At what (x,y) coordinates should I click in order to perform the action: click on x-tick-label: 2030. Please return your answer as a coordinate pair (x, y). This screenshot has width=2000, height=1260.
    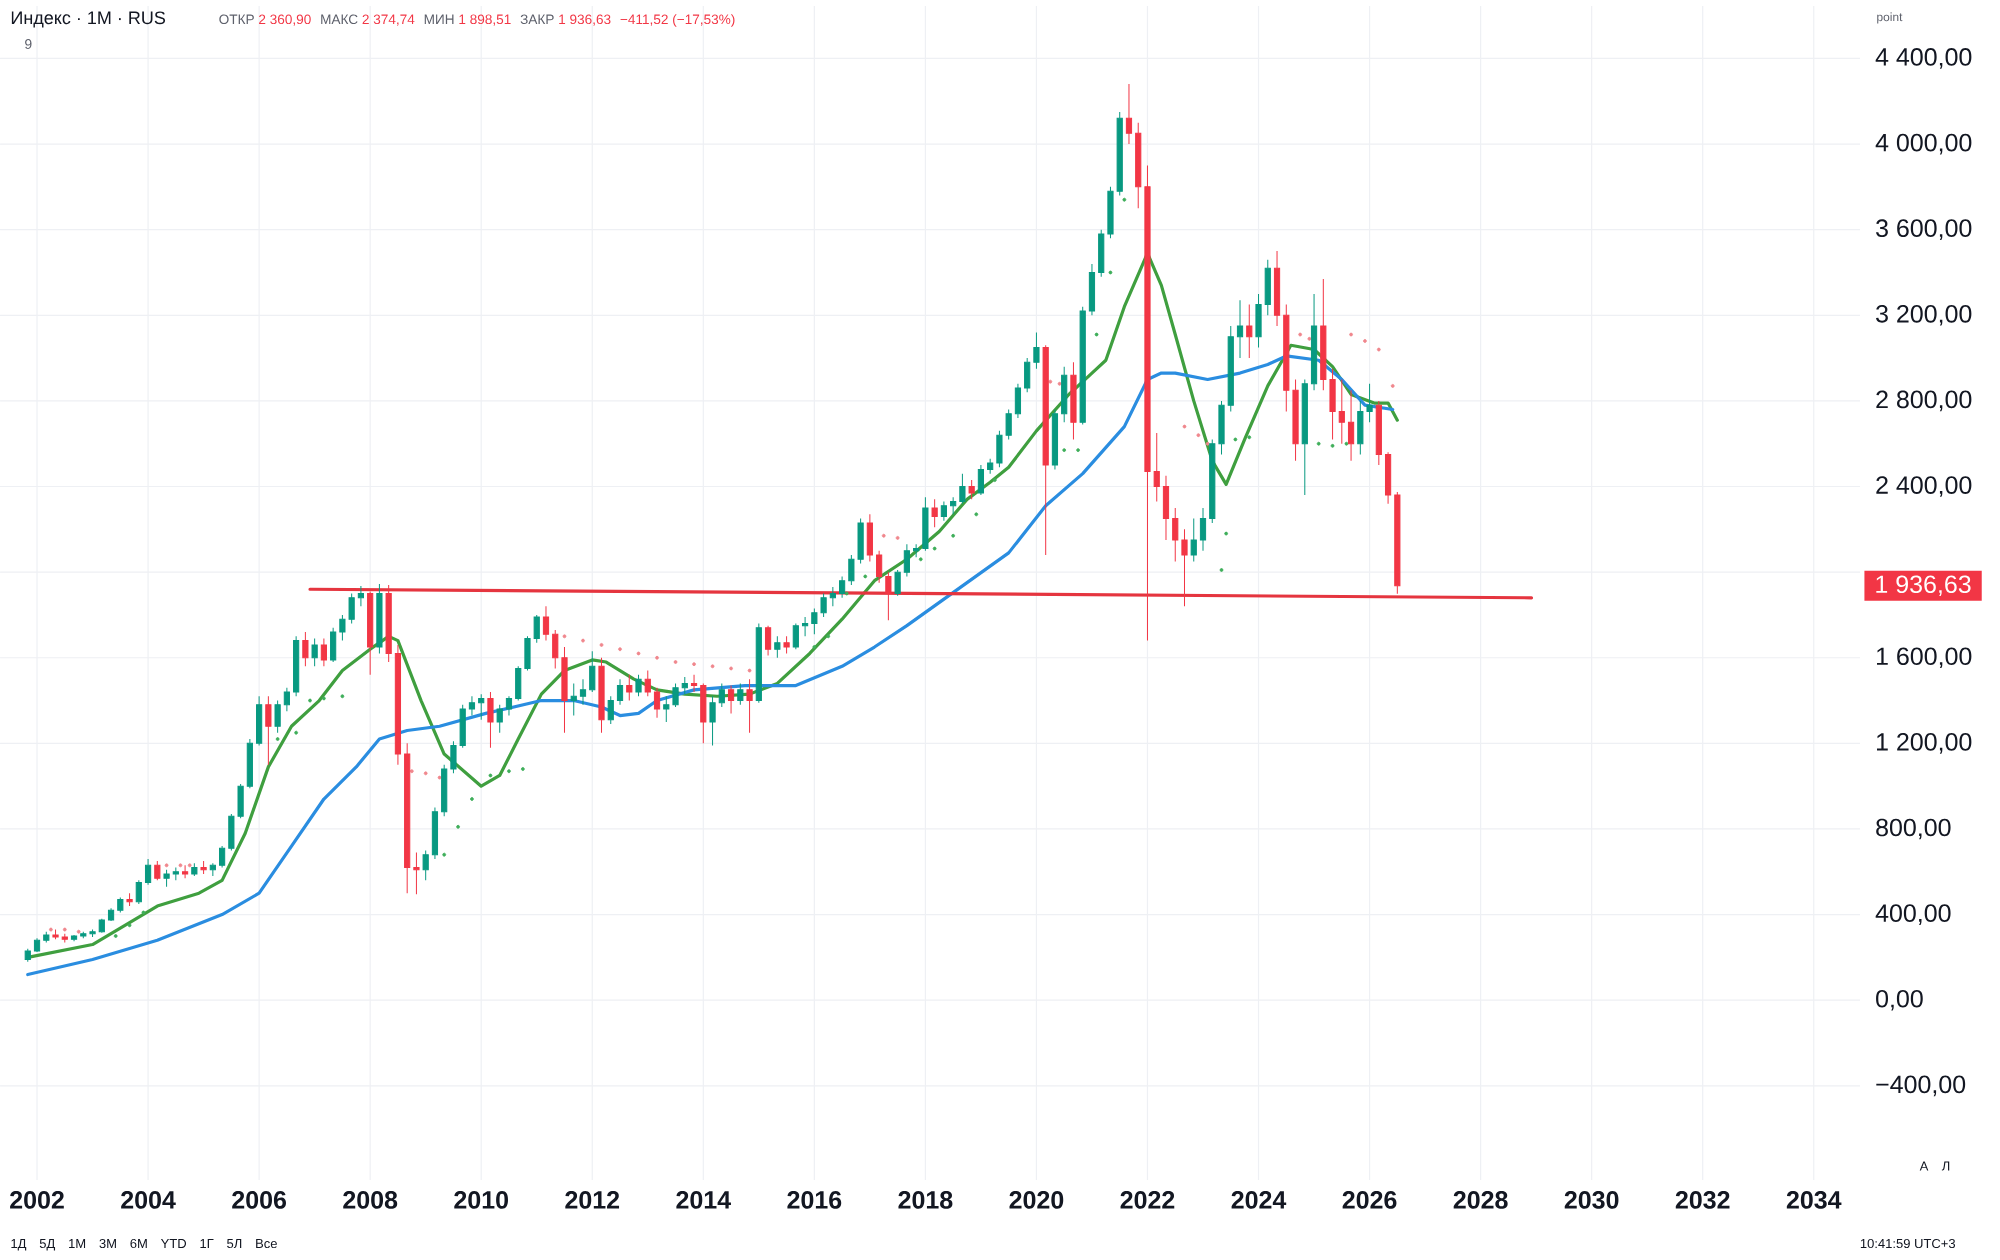
    Looking at the image, I should click on (1591, 1200).